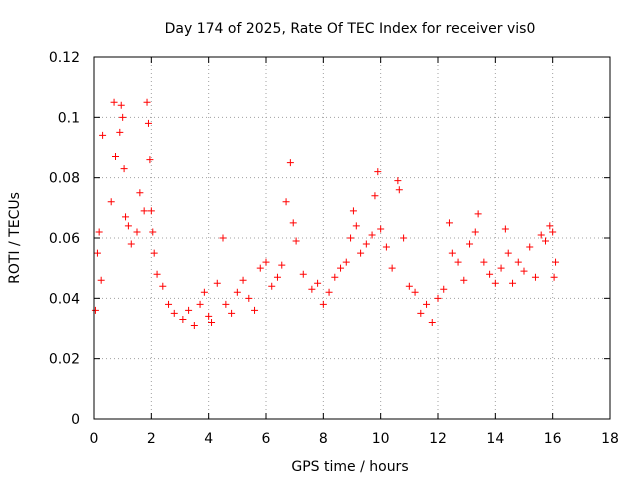  Describe the element at coordinates (75, 420) in the screenshot. I see `y-tick-label: 0` at that location.